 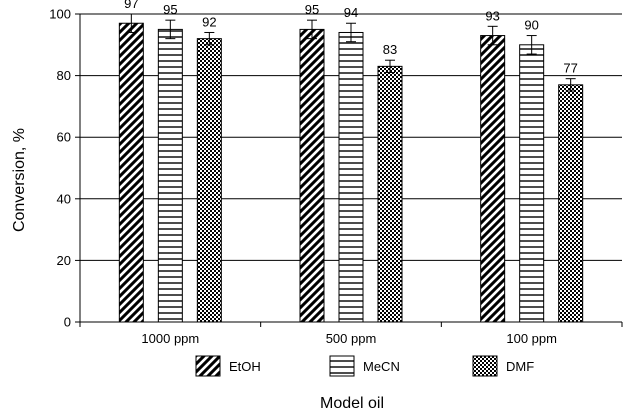 What do you see at coordinates (64, 137) in the screenshot?
I see `y-tick-label: 60` at bounding box center [64, 137].